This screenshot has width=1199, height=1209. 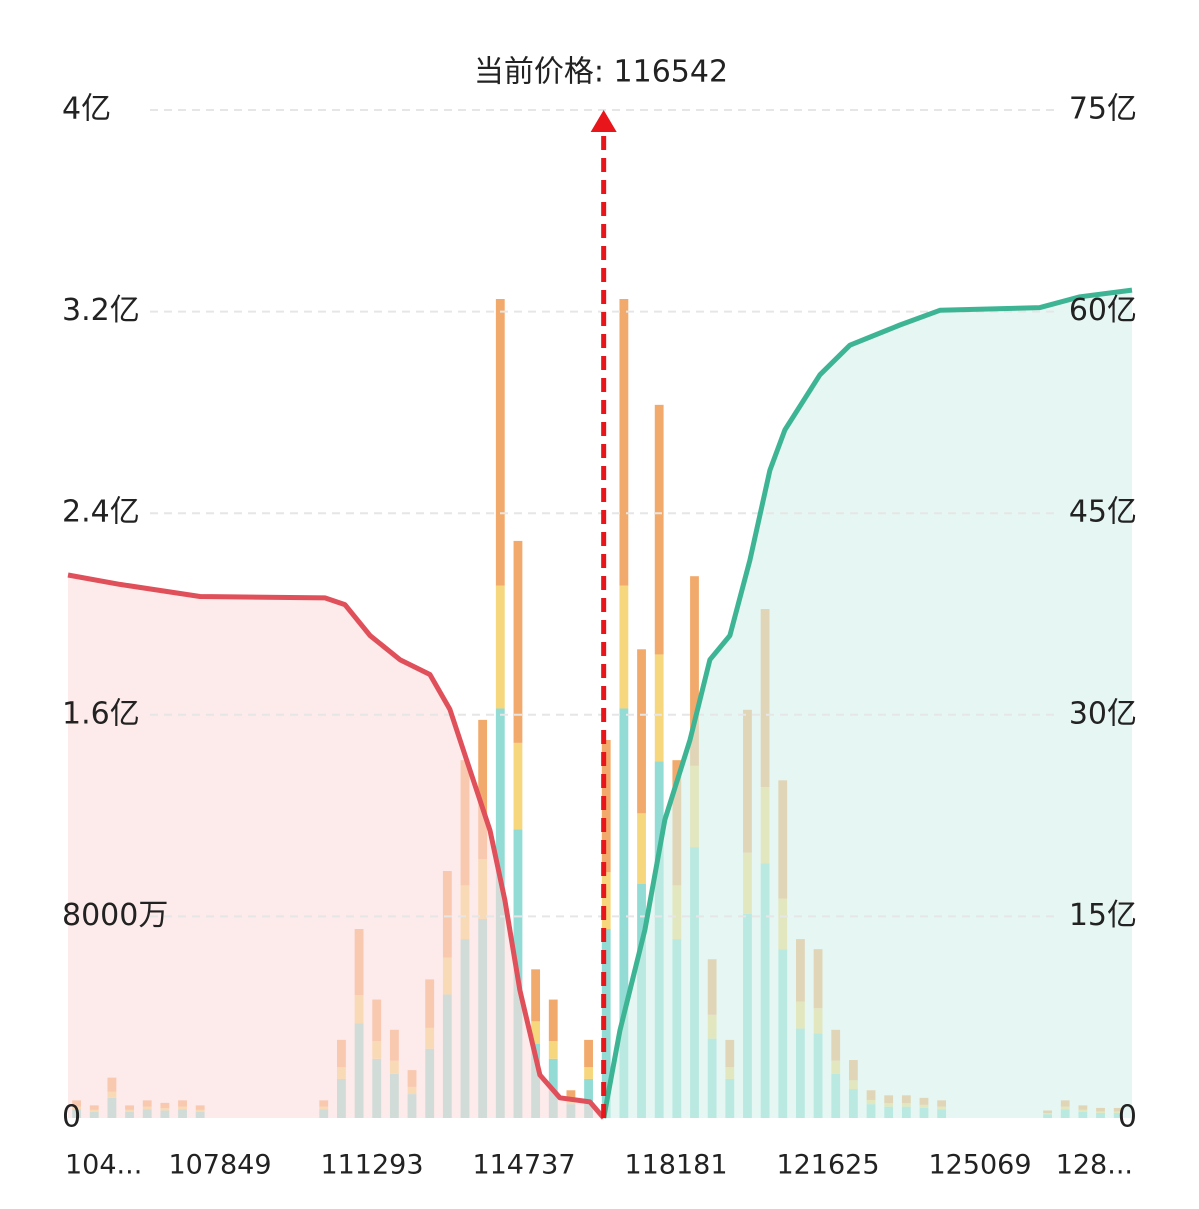 I want to click on x-tick-label: 118181, so click(x=675, y=1165).